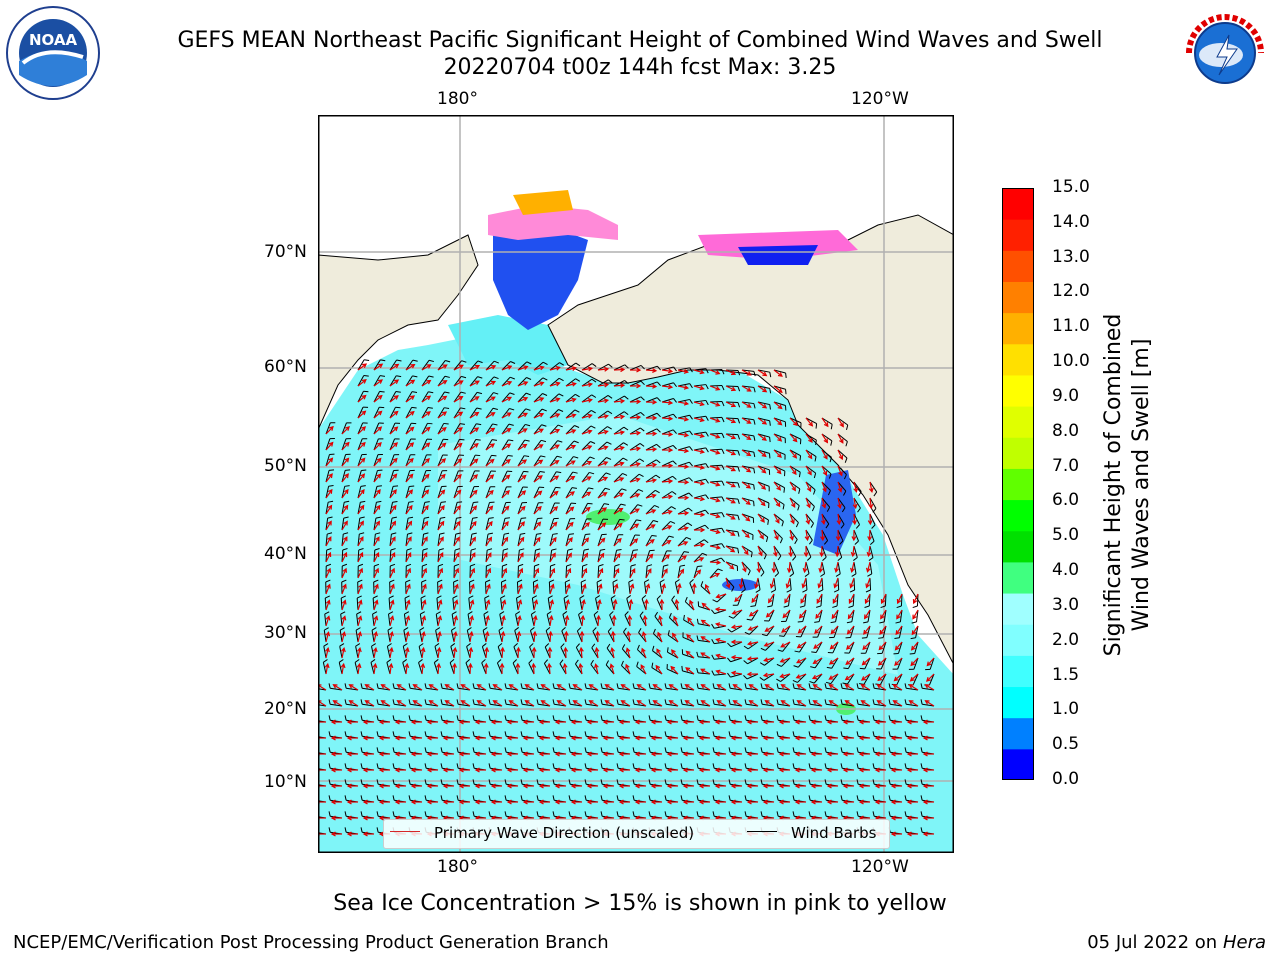 The height and width of the screenshot is (960, 1280). I want to click on sea-ice-band, so click(553, 222).